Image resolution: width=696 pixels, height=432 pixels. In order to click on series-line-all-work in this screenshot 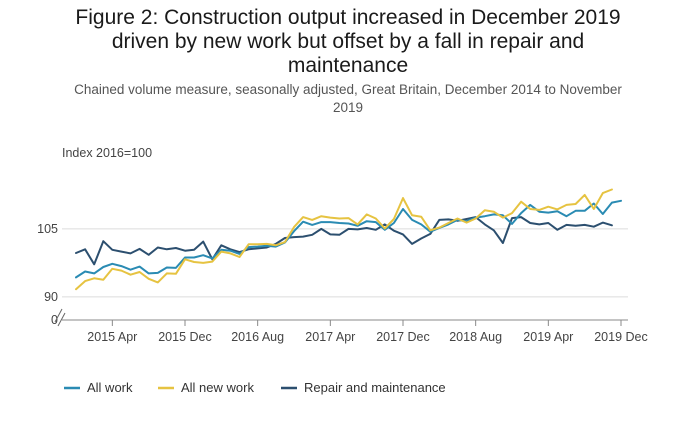, I will do `click(348, 239)`.